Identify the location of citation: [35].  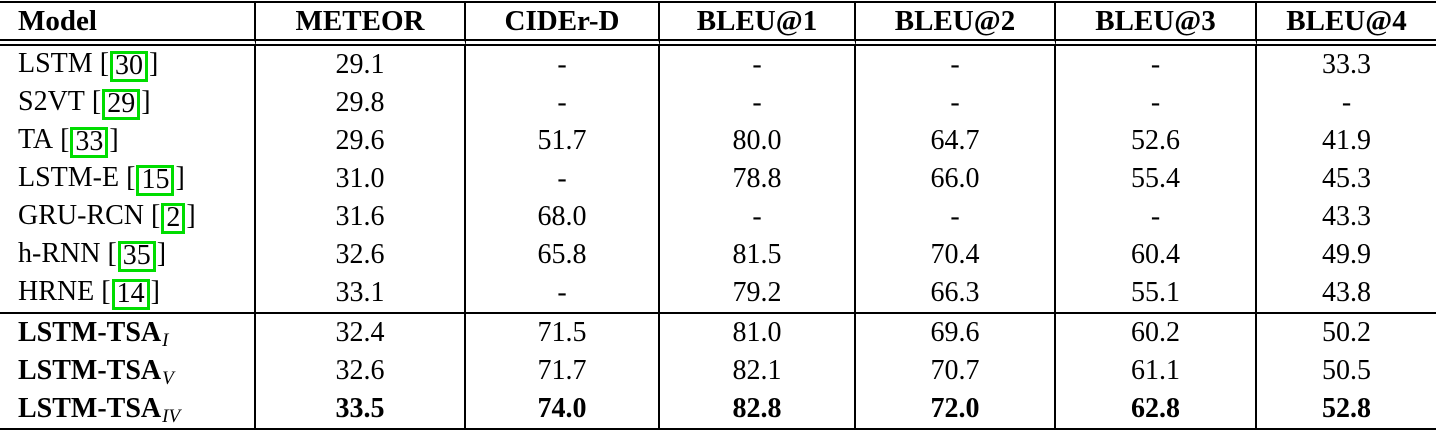
(137, 255).